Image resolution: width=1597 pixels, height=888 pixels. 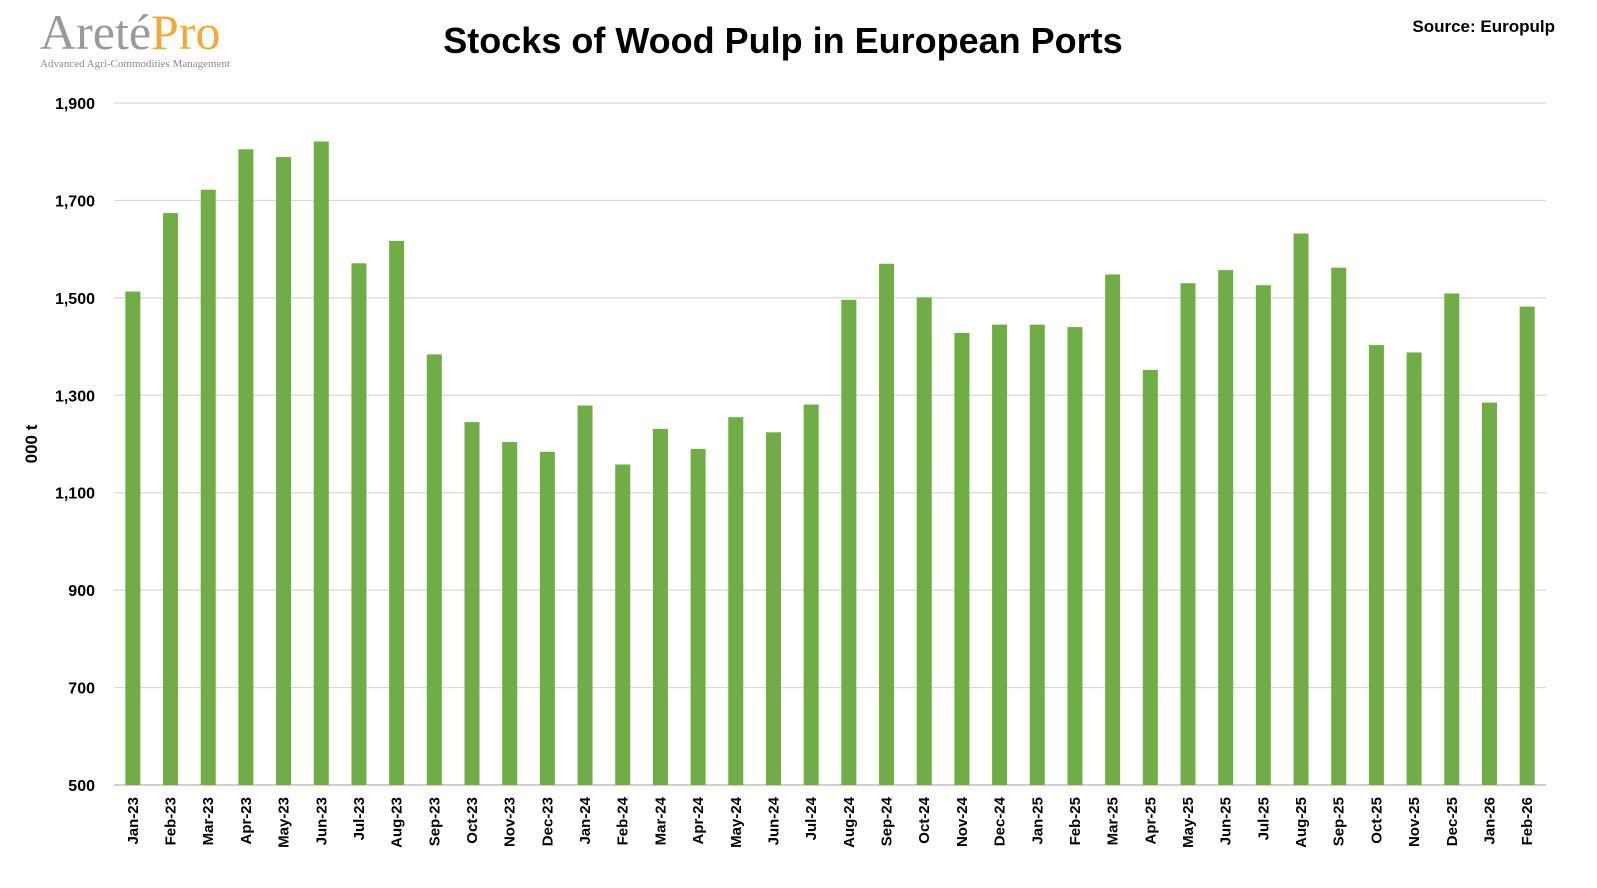 What do you see at coordinates (1150, 821) in the screenshot?
I see `x-tick-label: Apr-25` at bounding box center [1150, 821].